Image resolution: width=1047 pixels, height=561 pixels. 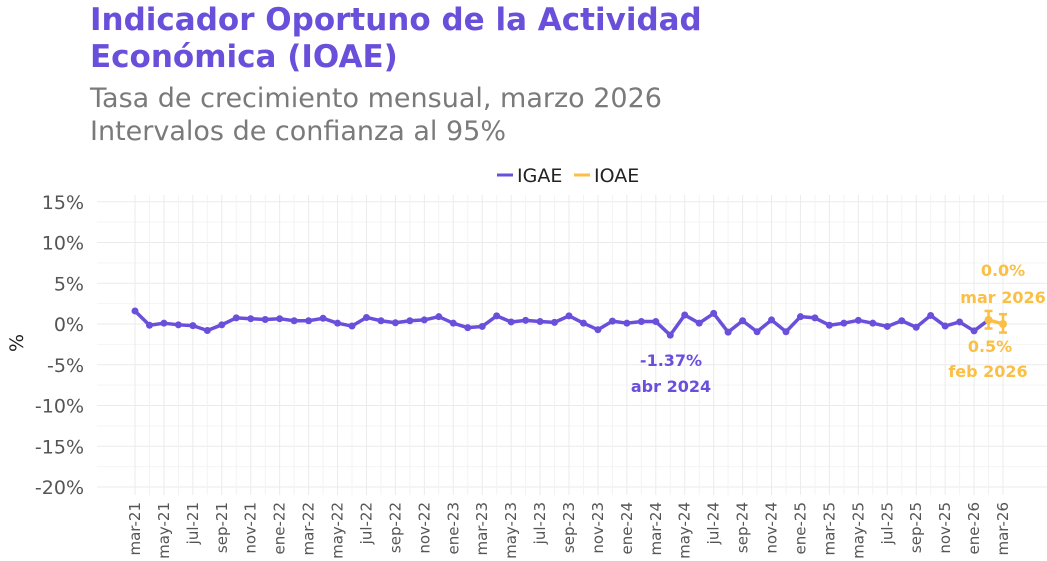 I want to click on y-tick-label: -15%, so click(x=59, y=447).